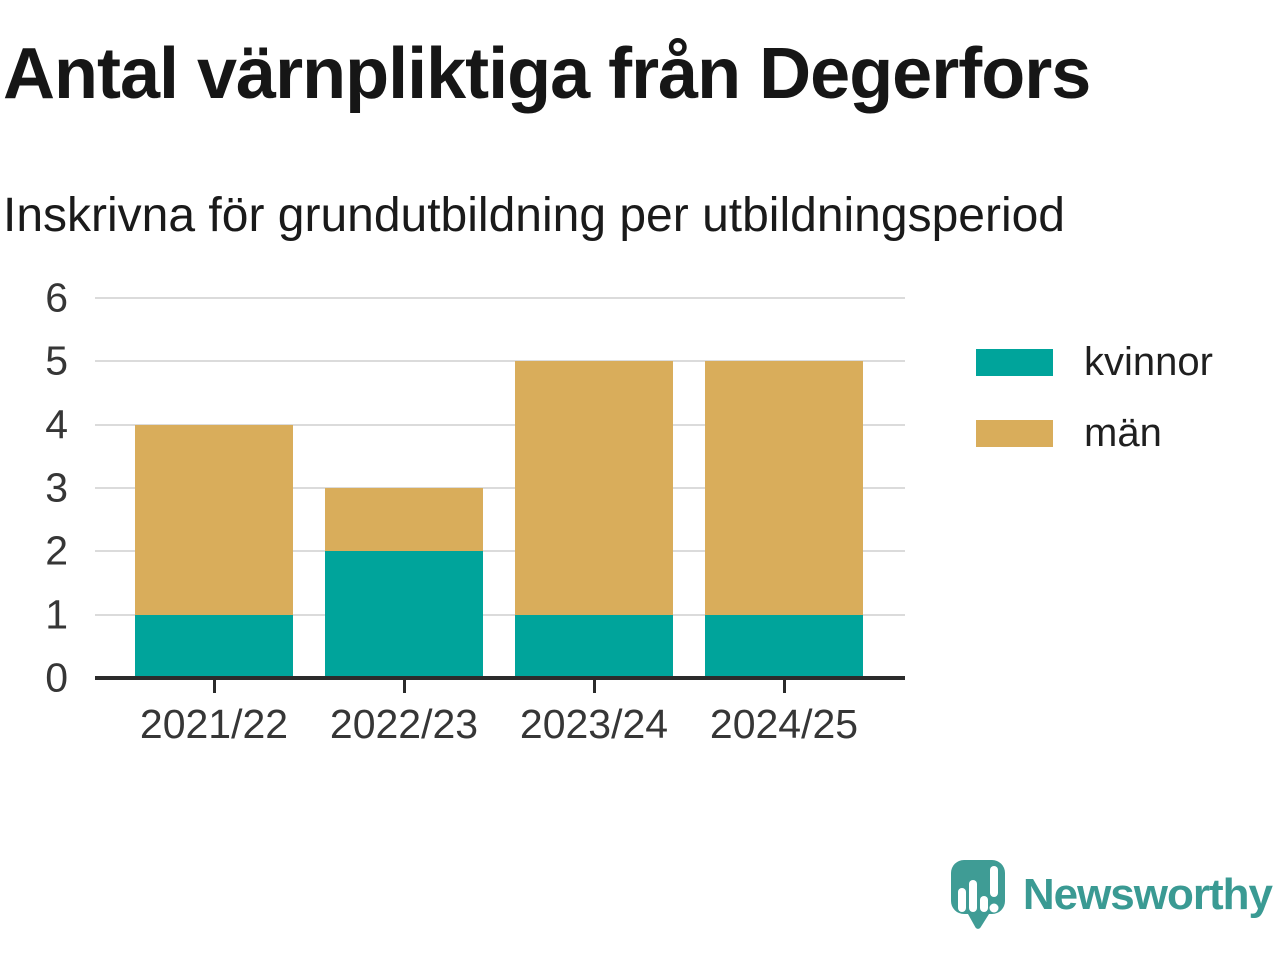  Describe the element at coordinates (1123, 433) in the screenshot. I see `legend-label-män: män` at that location.